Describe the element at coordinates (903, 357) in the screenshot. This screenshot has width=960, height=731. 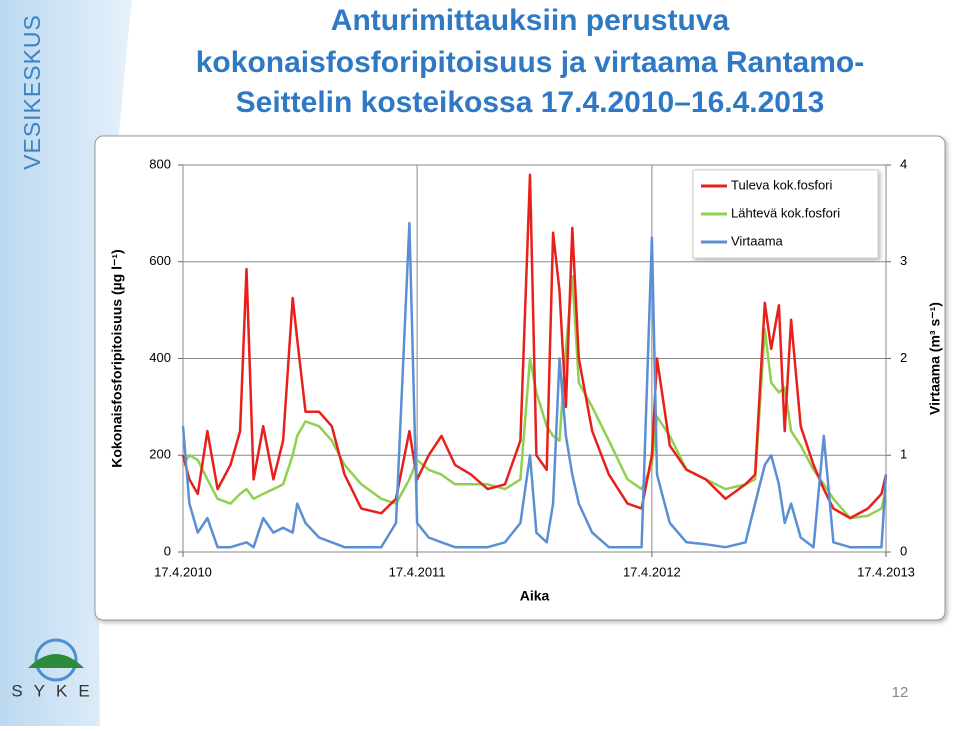
I see `y2-tick-label: 2` at that location.